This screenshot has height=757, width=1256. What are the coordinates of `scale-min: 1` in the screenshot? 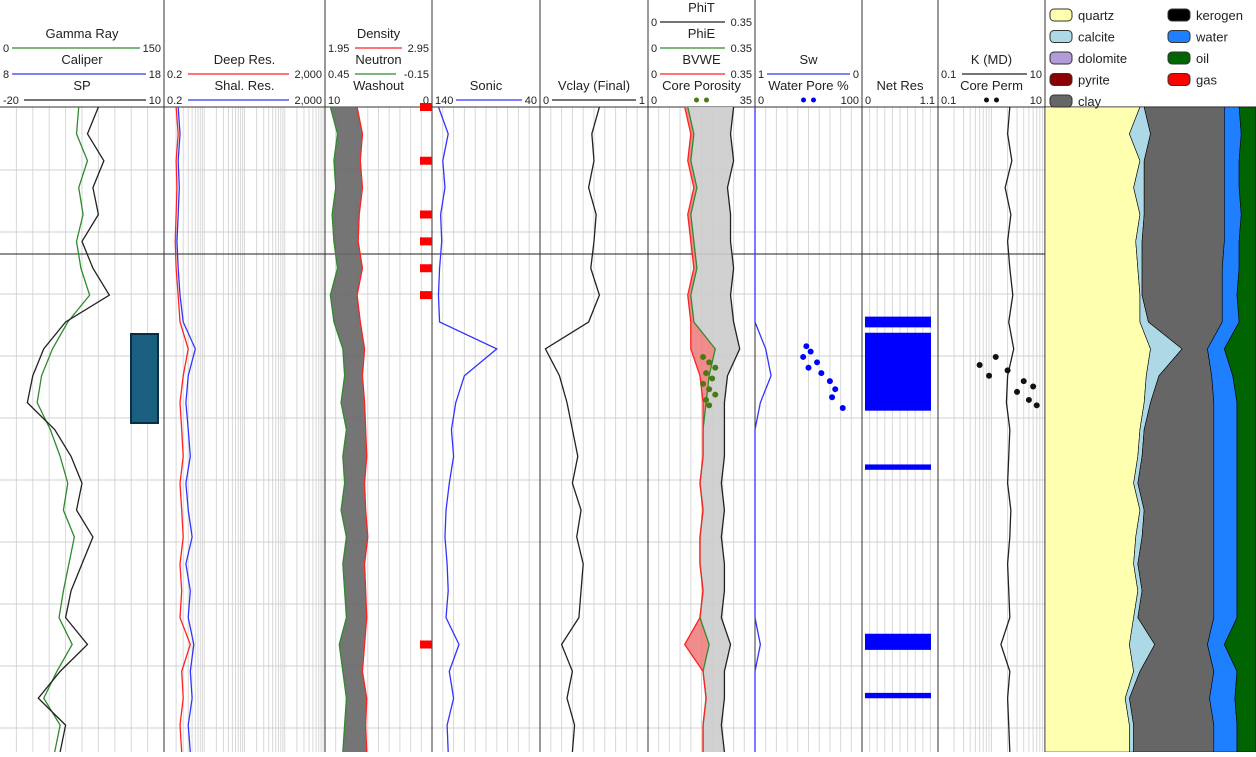 It's located at (761, 75).